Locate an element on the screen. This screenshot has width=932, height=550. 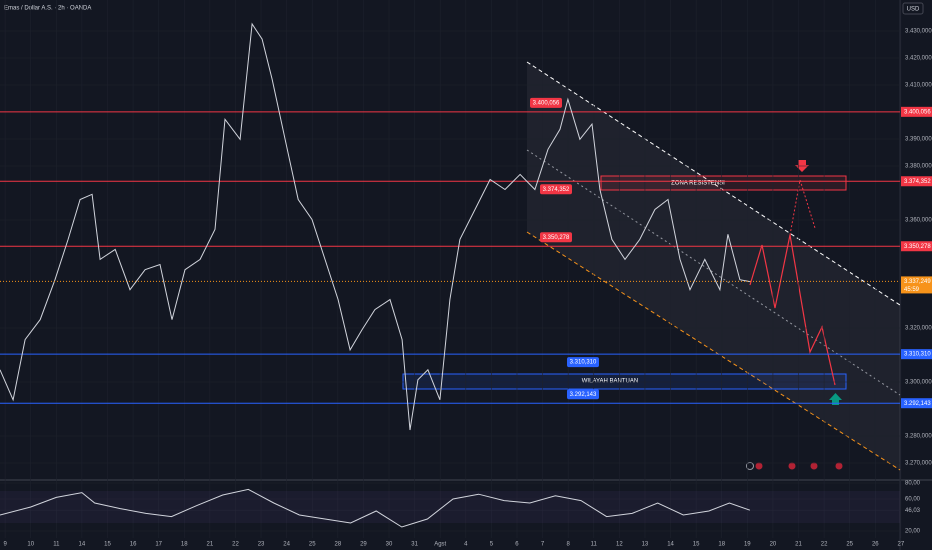
support-zone is located at coordinates (624, 381).